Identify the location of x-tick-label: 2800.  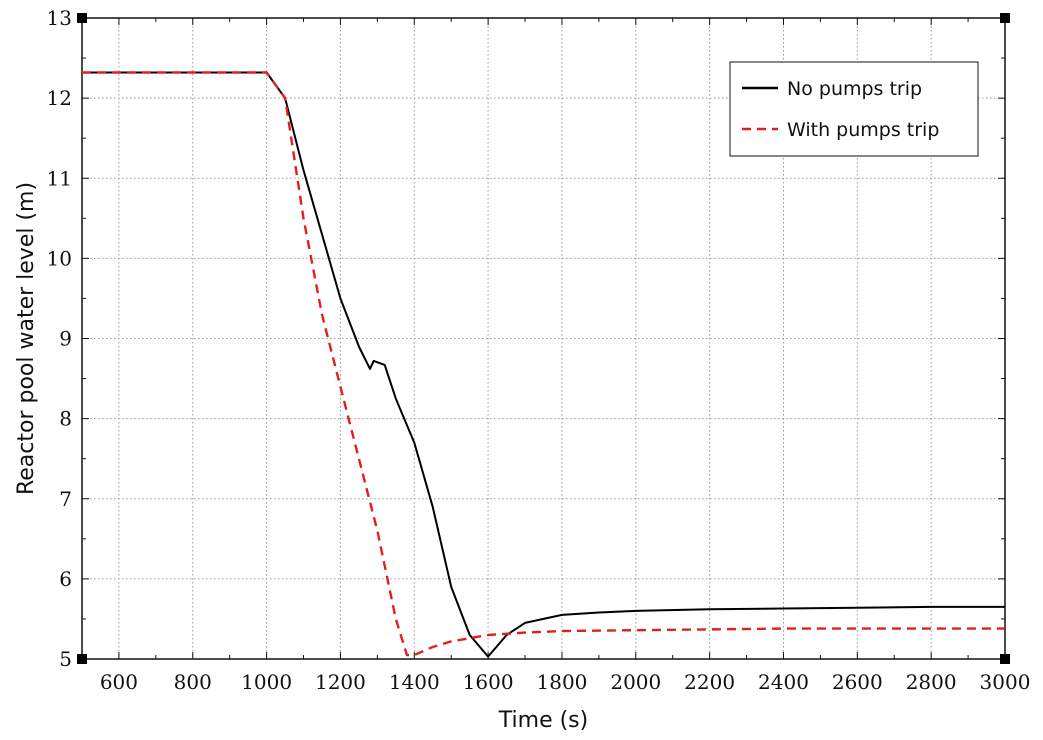
(931, 682).